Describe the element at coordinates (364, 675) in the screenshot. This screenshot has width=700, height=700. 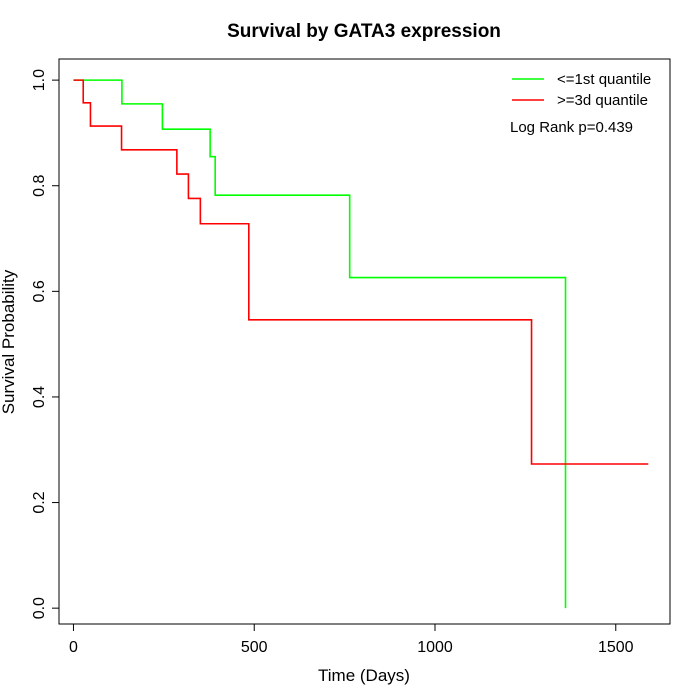
I see `x-axis-label: Time (Days)` at that location.